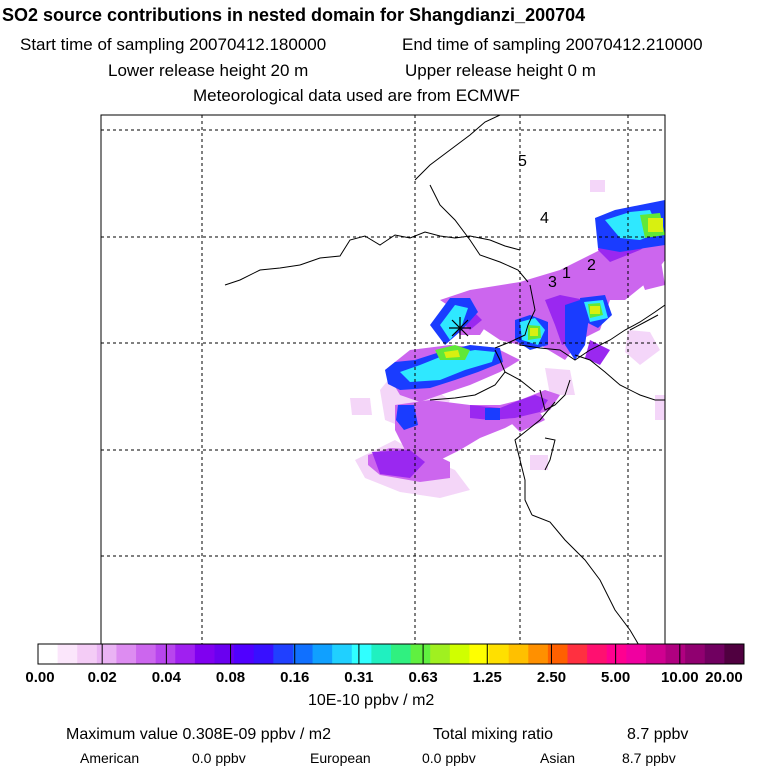  I want to click on colorbar-tick-label: 10.00, so click(680, 677).